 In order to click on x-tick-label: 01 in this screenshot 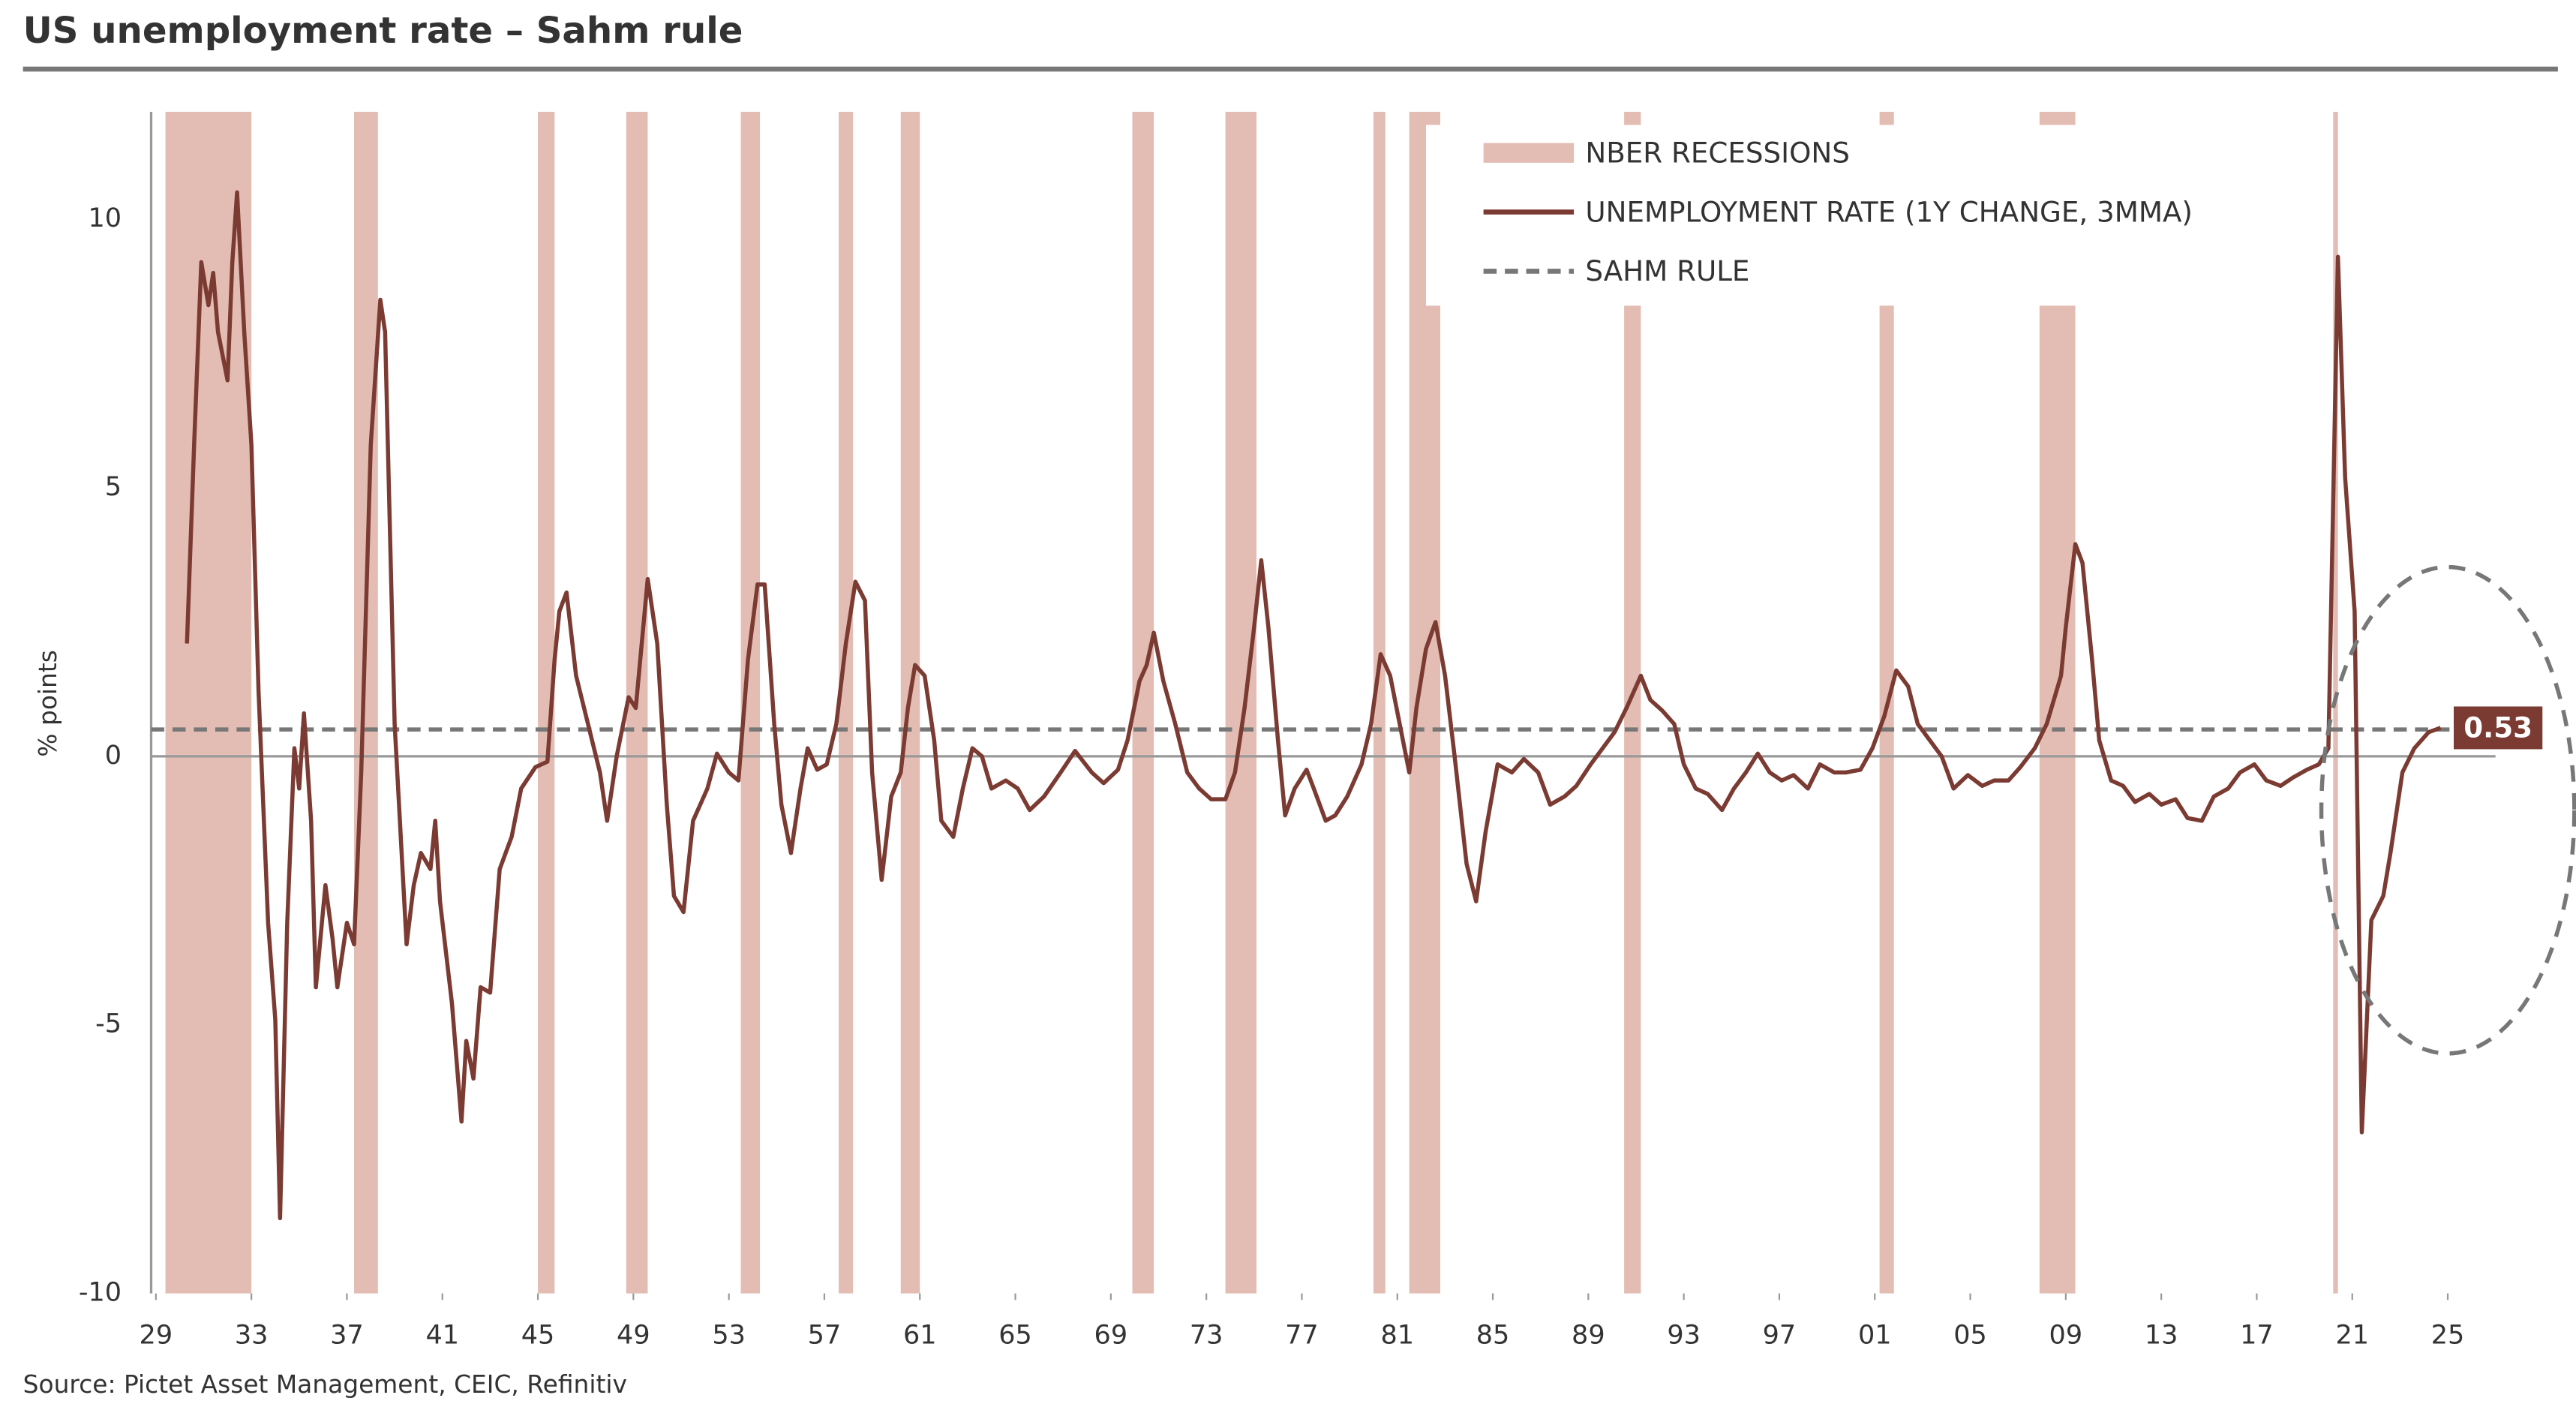, I will do `click(1875, 1336)`.